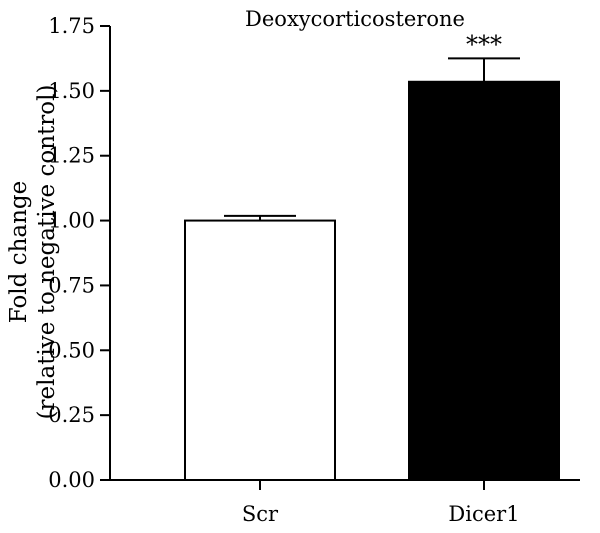 This screenshot has width=600, height=533. I want to click on y-axis-label-line-2: (relative to negative control), so click(47, 252).